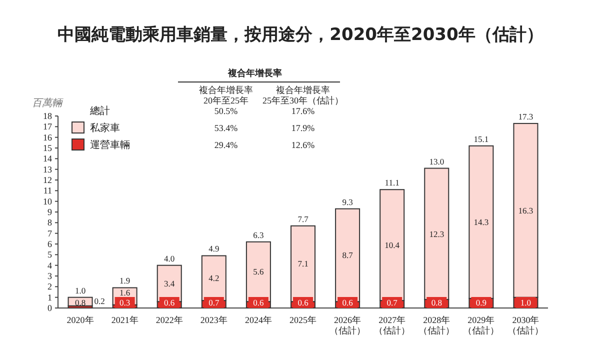 Image resolution: width=601 pixels, height=360 pixels. I want to click on total-label: 15.1, so click(481, 139).